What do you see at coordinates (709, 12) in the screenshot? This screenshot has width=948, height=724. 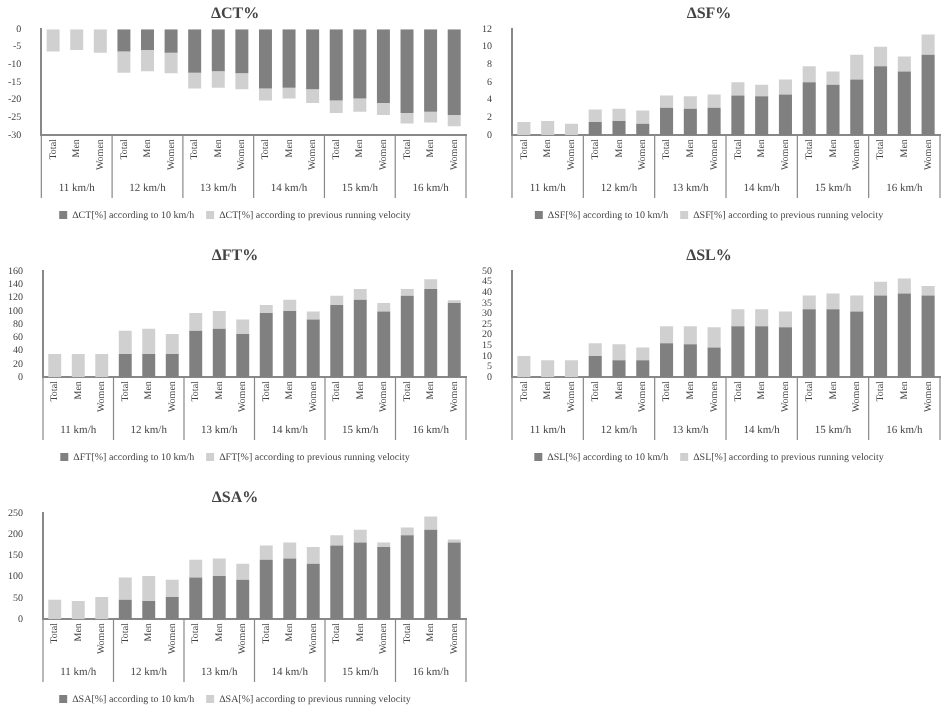 I see `chart-title: ΔSF%` at bounding box center [709, 12].